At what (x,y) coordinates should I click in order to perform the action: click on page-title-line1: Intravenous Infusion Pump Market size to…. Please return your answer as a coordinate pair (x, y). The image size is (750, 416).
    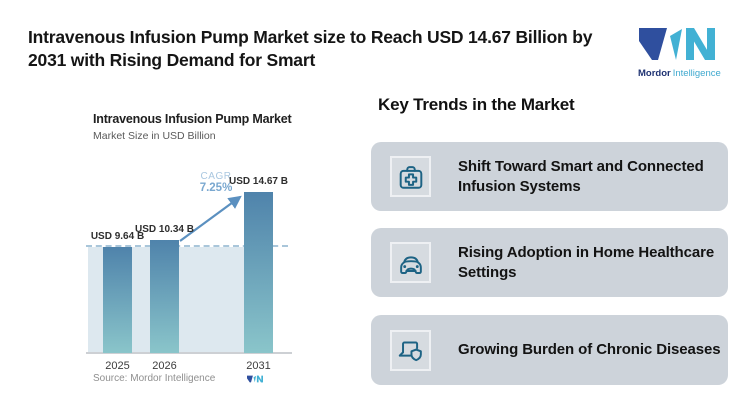
    Looking at the image, I should click on (310, 37).